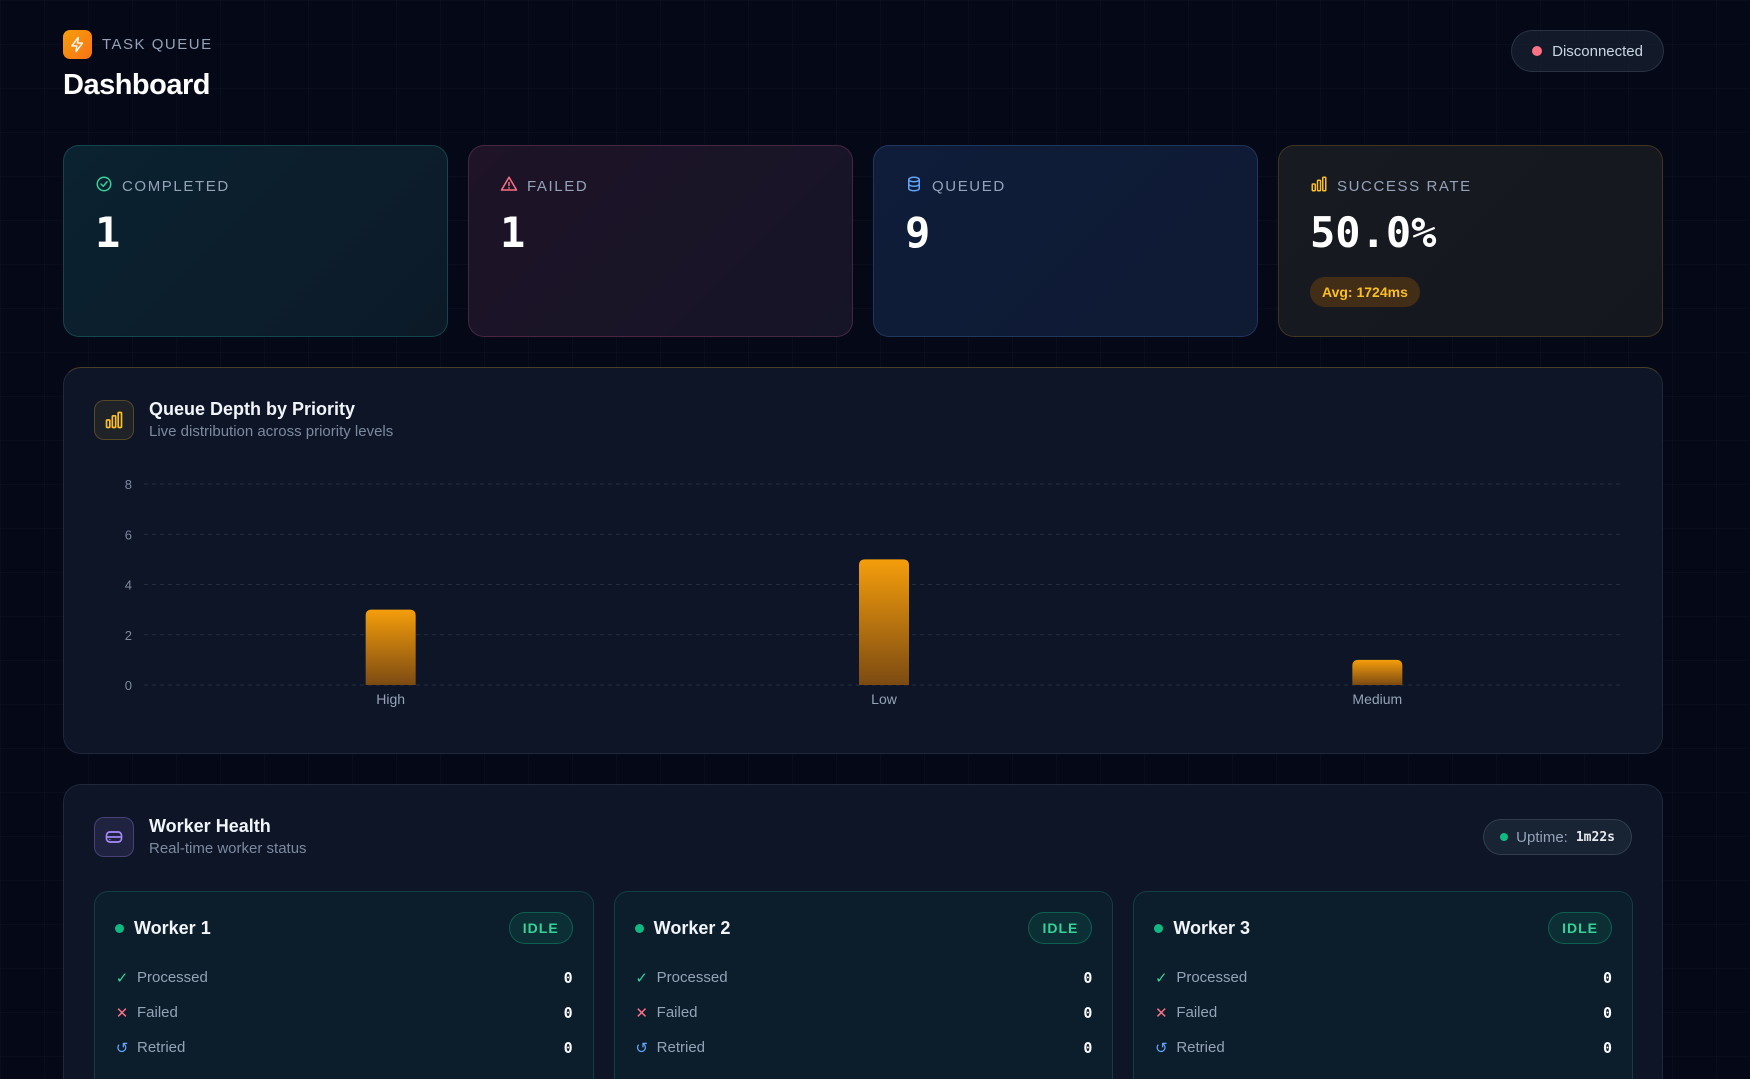 This screenshot has height=1079, width=1750. Describe the element at coordinates (1597, 51) in the screenshot. I see `connection-status-label: Disconnected` at that location.